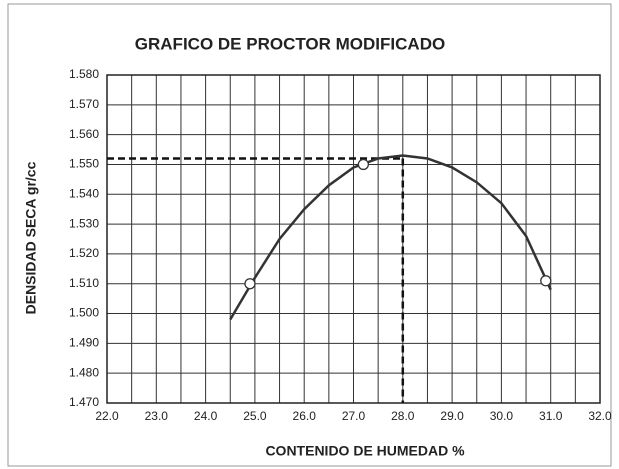 The width and height of the screenshot is (619, 469). I want to click on x-tick-label: 27.0, so click(354, 416).